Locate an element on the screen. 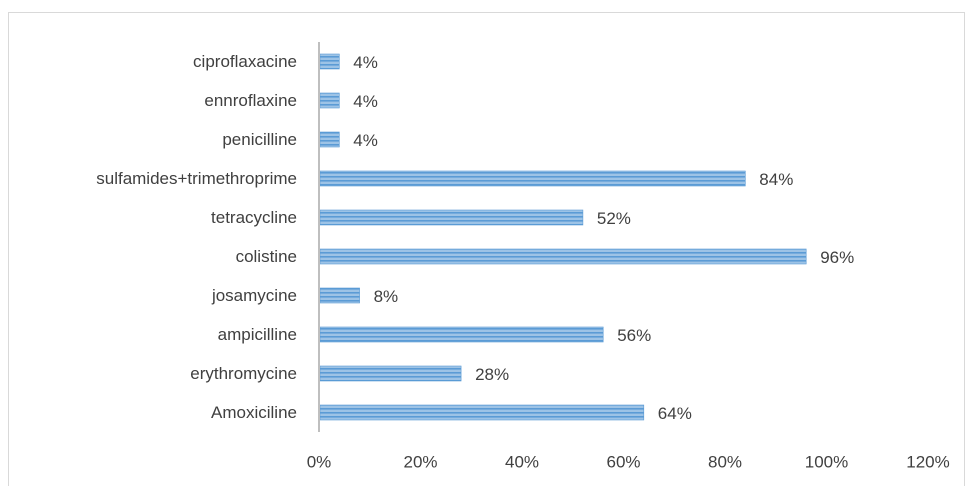 The image size is (973, 486). data-label: 84% is located at coordinates (776, 179).